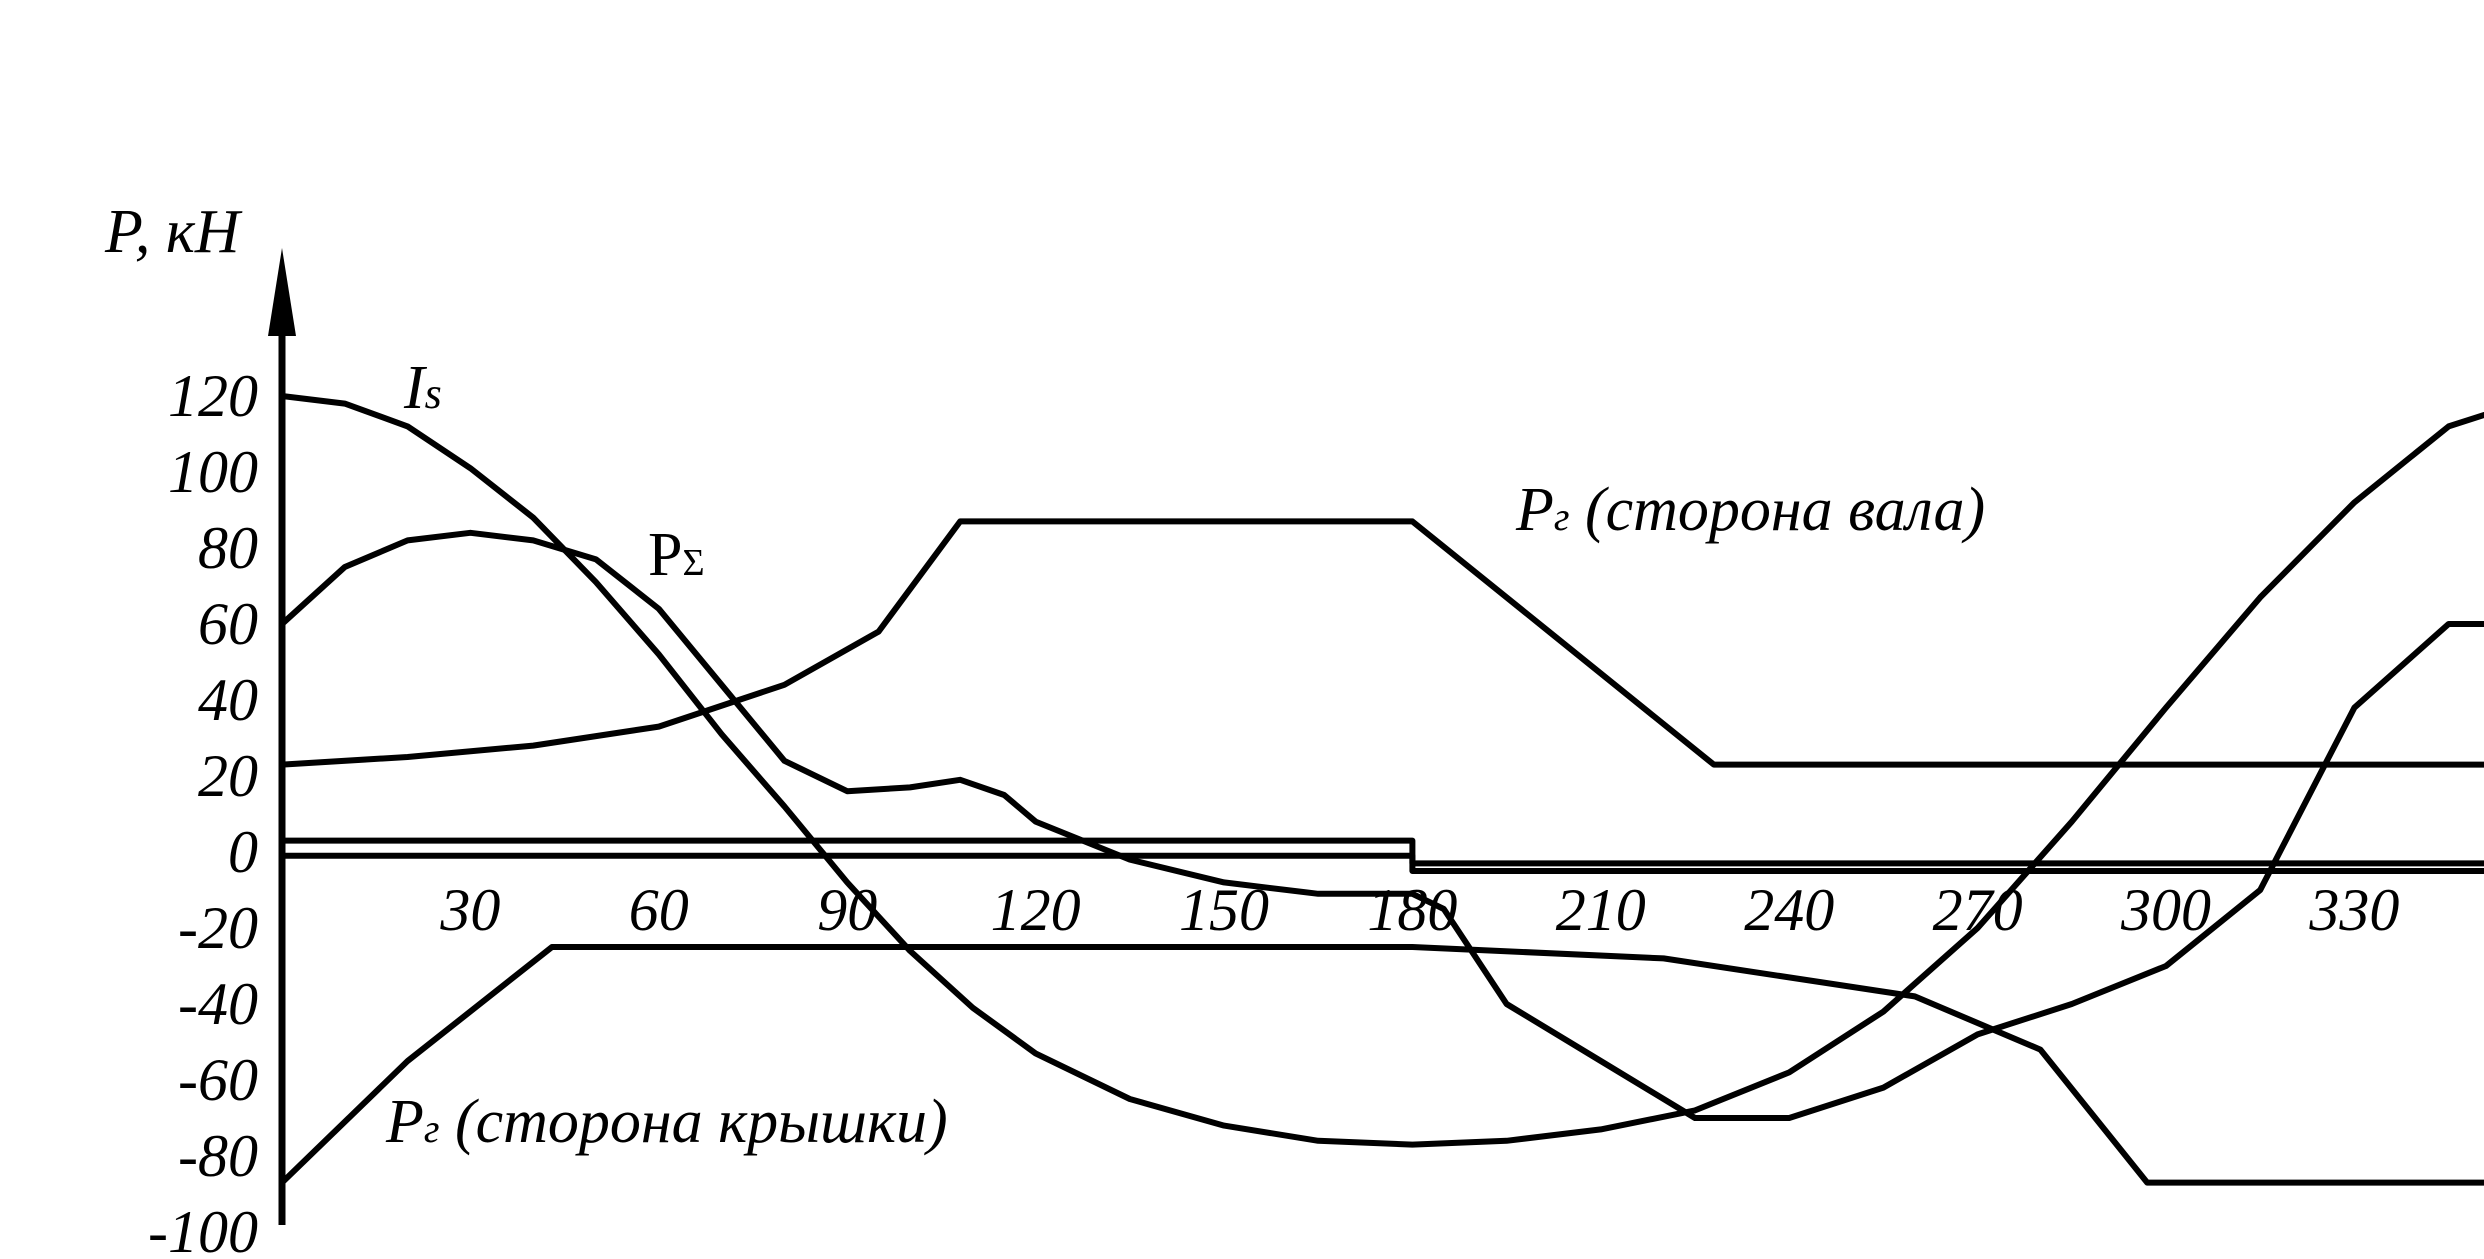 The height and width of the screenshot is (1259, 2484). What do you see at coordinates (1777, 510) in the screenshot?
I see `series-label-pg-shaft-rest: (сторона вала)` at bounding box center [1777, 510].